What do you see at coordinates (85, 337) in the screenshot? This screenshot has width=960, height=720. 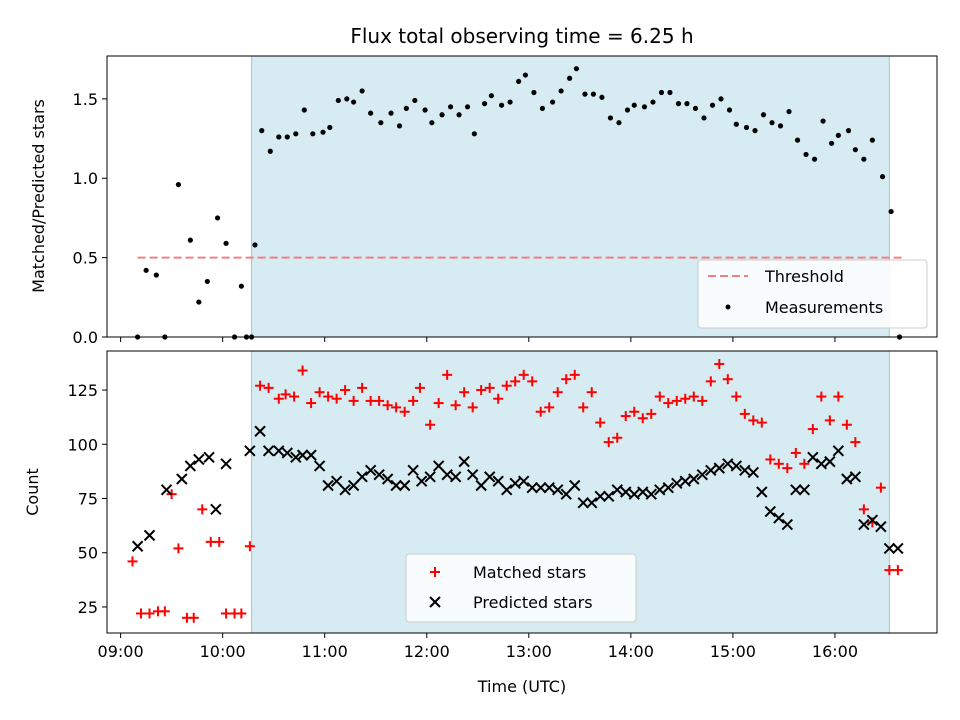 I see `top-y-tick-label: 0.0` at bounding box center [85, 337].